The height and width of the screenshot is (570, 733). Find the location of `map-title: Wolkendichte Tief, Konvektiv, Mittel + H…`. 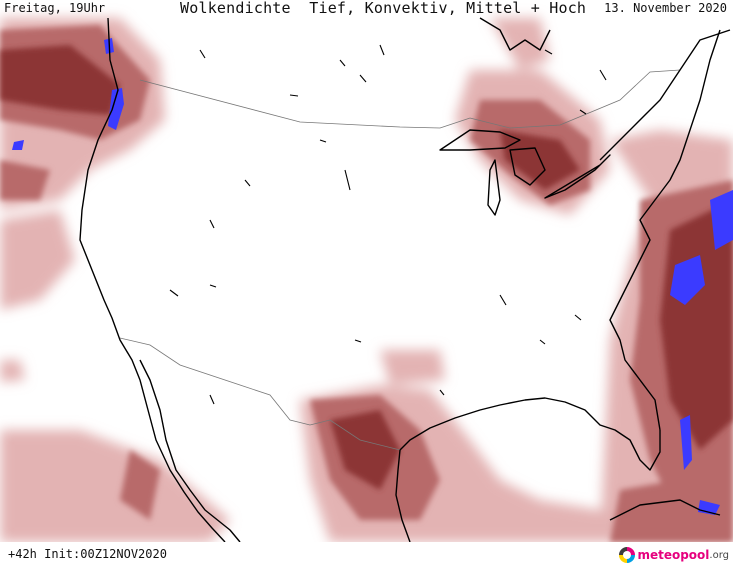

map-title: Wolkendichte Tief, Konvektiv, Mittel + H… is located at coordinates (383, 8).